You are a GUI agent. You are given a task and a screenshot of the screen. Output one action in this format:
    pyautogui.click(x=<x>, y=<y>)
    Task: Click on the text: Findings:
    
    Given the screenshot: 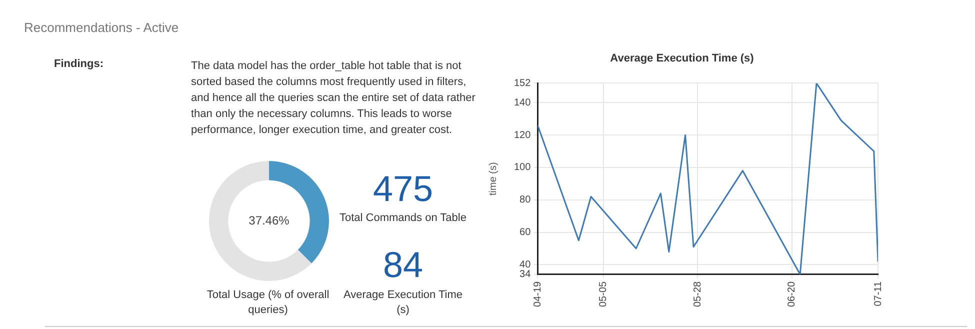 What is the action you would take?
    pyautogui.click(x=79, y=64)
    